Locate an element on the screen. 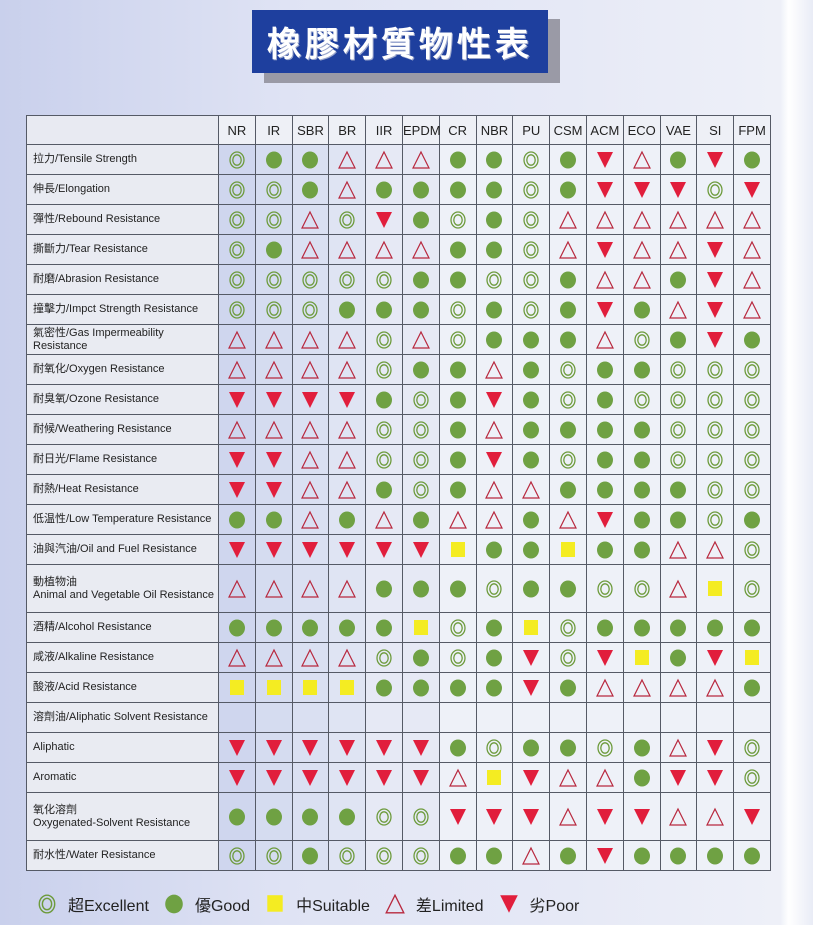 This screenshot has height=925, width=813. table-row: 耐日光/Flame Resistance is located at coordinates (398, 459).